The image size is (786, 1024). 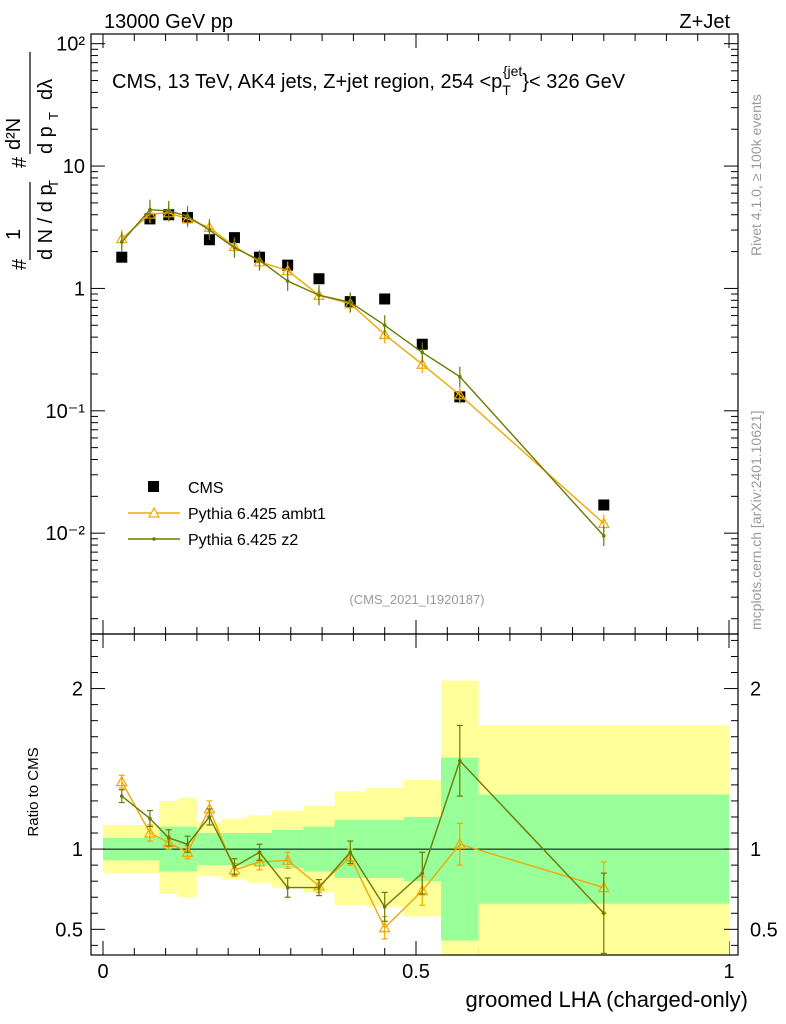 What do you see at coordinates (69, 930) in the screenshot?
I see `ratio-y-tick-label: 0.5` at bounding box center [69, 930].